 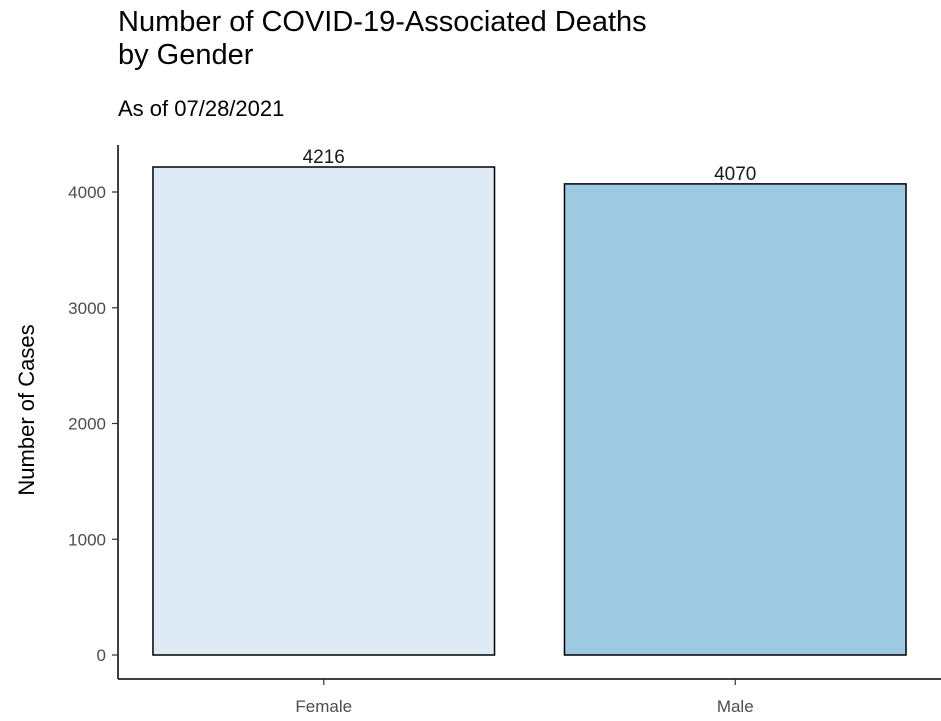 I want to click on y-tick-label: 1000, so click(x=87, y=539).